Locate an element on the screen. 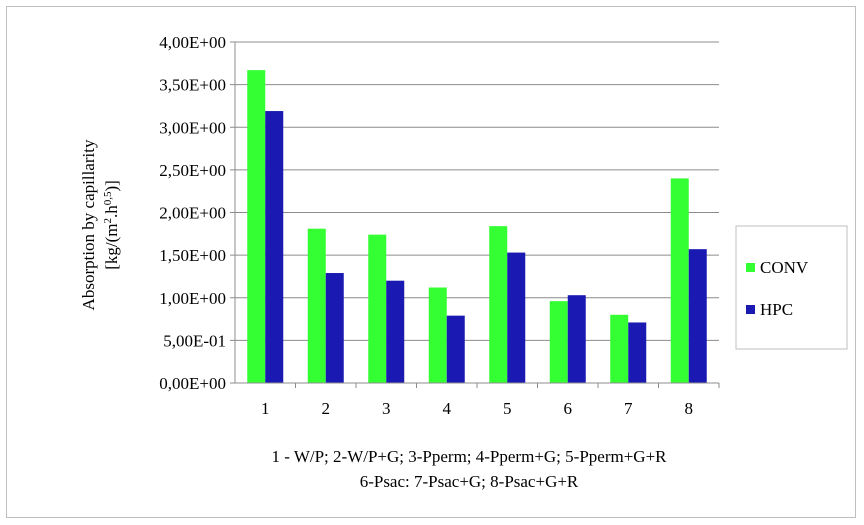  x-tick-label: 7 is located at coordinates (628, 408).